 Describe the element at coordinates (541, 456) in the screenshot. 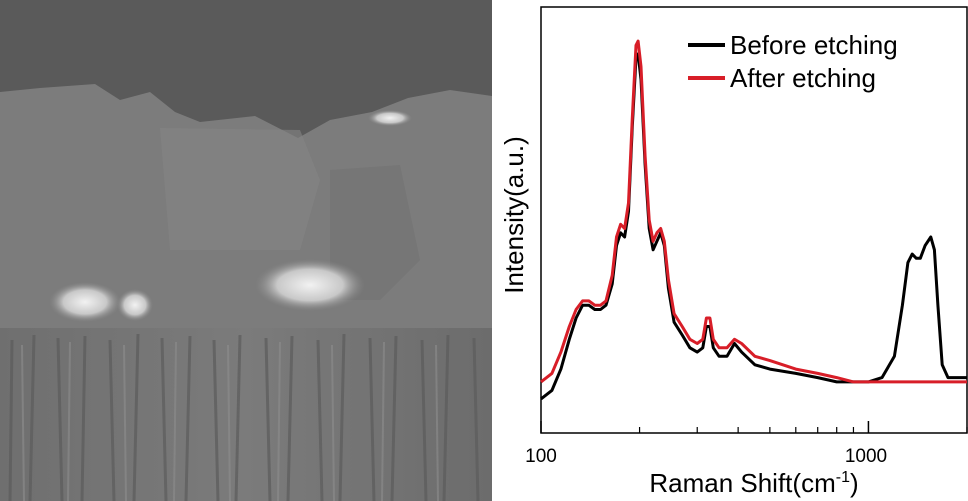

I see `x-tick-label-100: 100` at that location.